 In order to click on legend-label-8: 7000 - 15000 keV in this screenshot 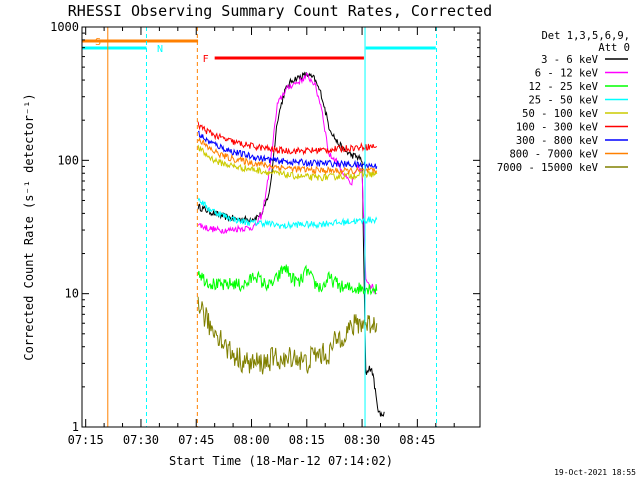, I will do `click(548, 168)`.